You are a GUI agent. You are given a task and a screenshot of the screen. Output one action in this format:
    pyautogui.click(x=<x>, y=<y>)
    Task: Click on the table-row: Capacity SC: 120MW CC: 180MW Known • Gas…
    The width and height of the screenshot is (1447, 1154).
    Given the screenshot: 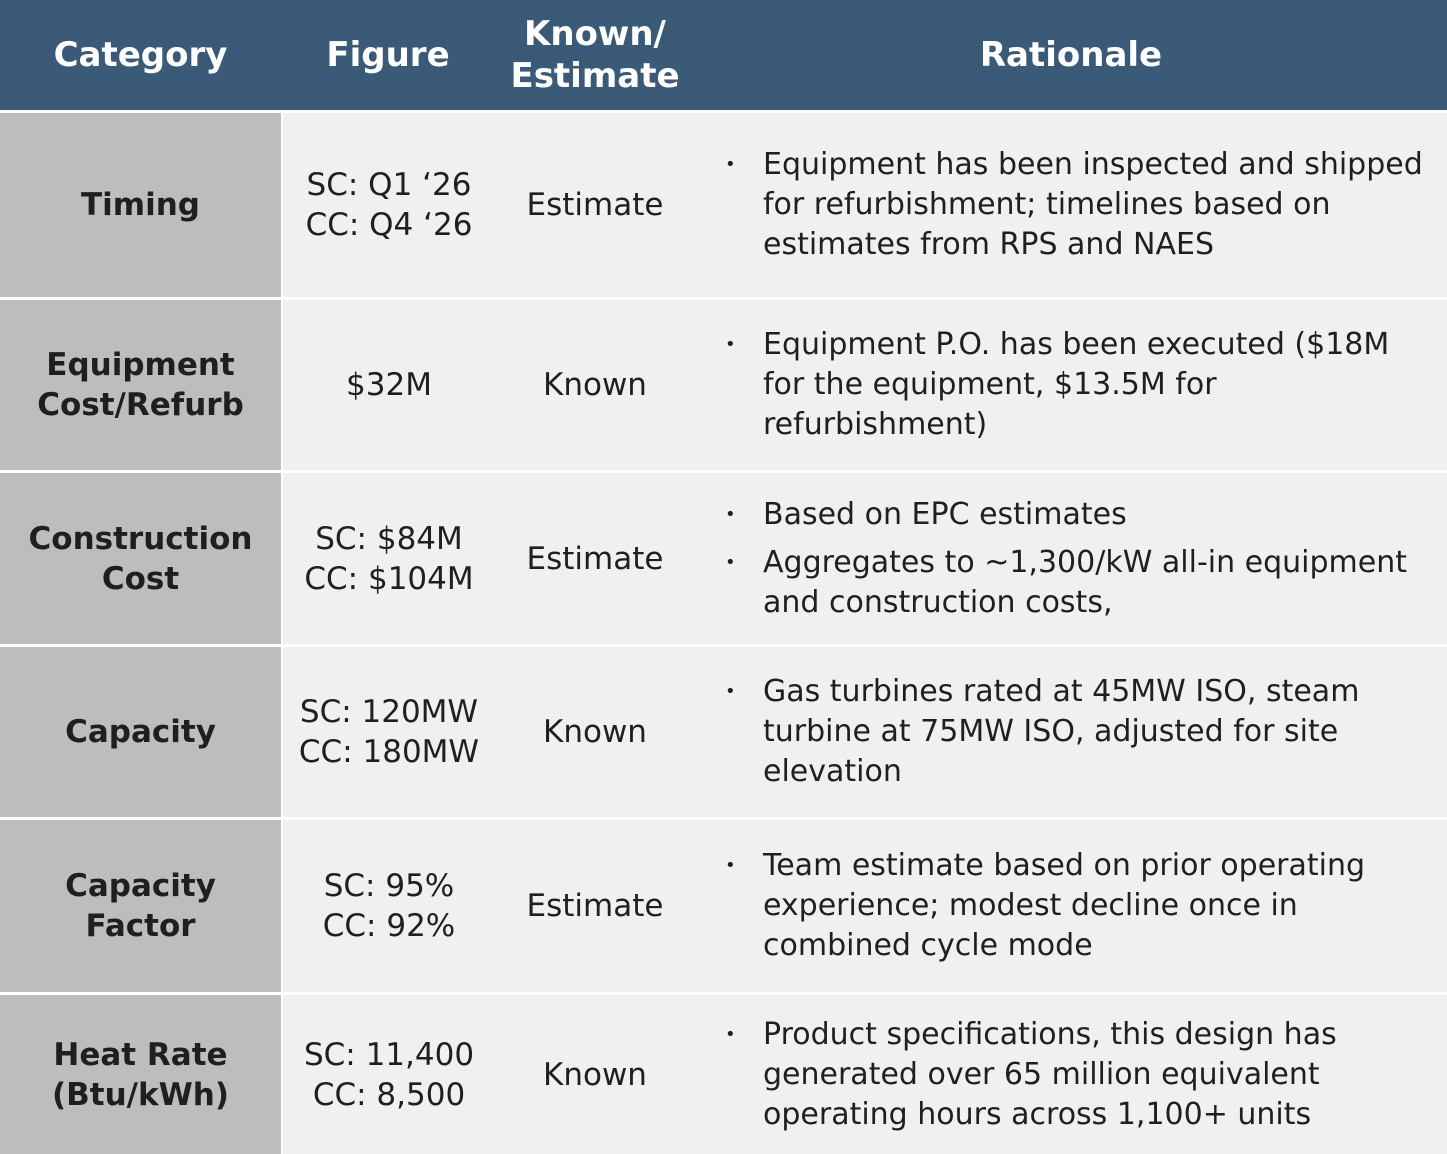 What is the action you would take?
    pyautogui.click(x=723, y=732)
    